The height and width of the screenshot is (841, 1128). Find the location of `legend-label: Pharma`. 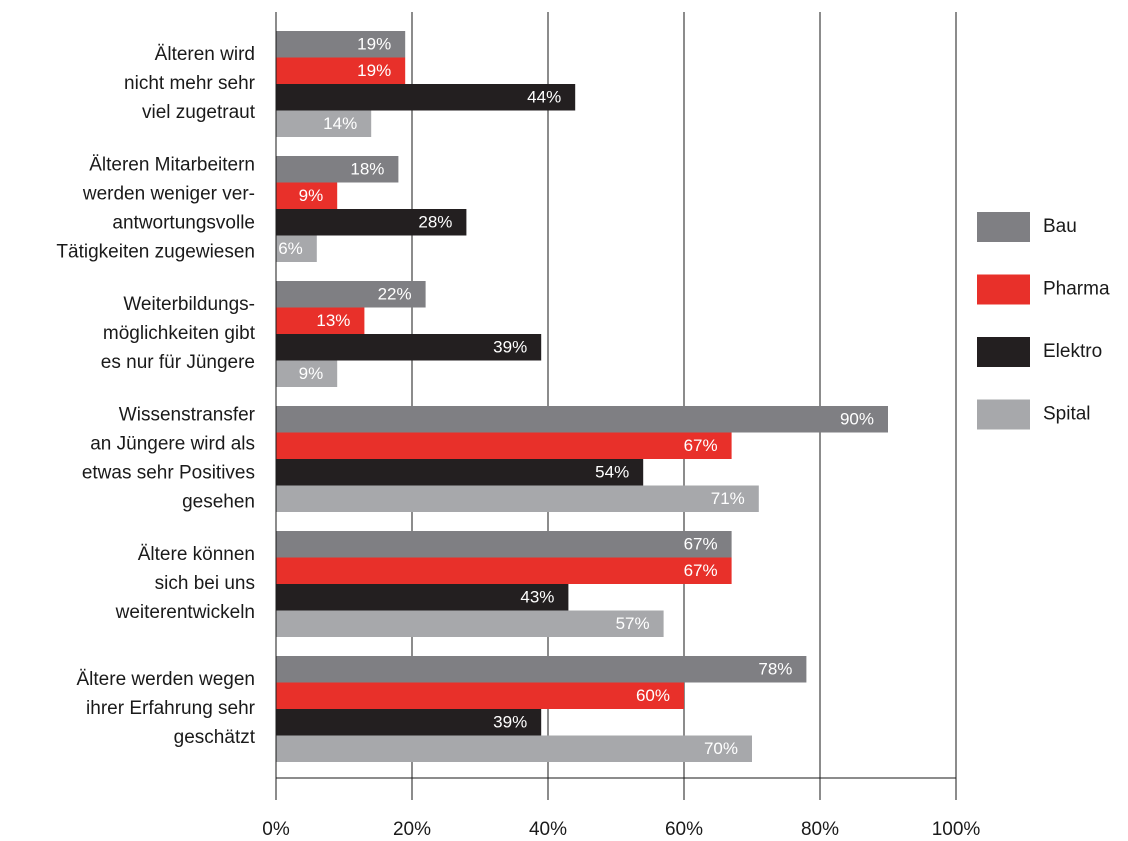

legend-label: Pharma is located at coordinates (1076, 289).